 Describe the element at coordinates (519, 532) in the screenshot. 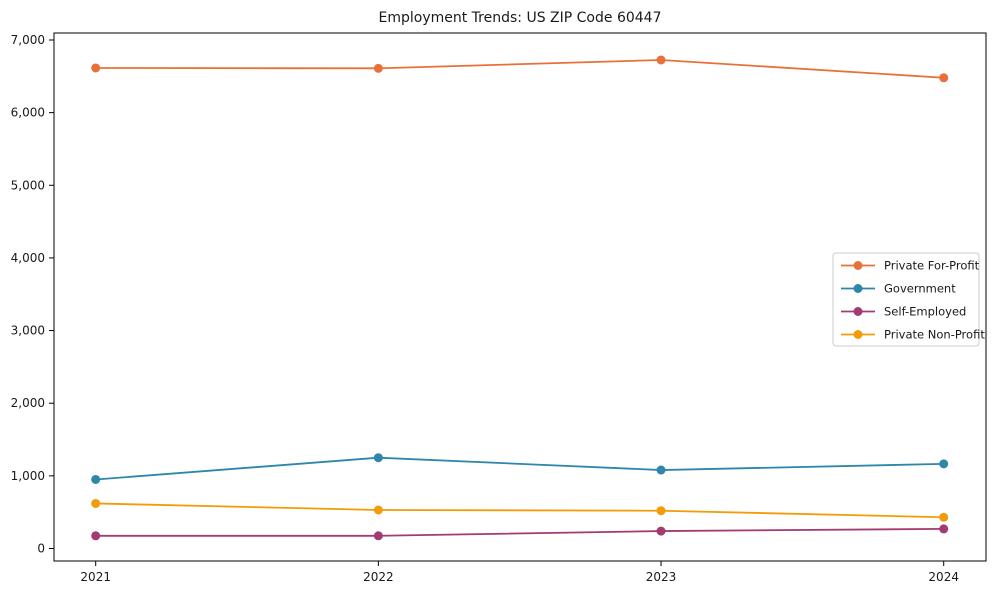

I see `series-line-self-employed` at that location.